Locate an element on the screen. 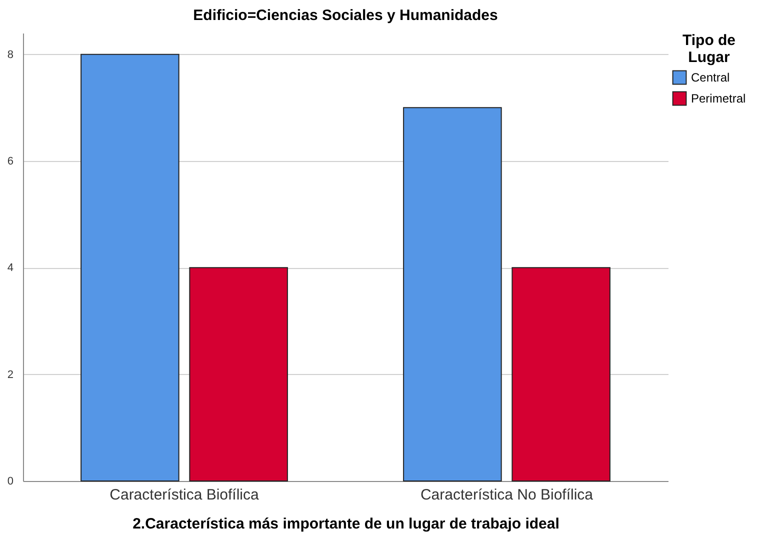 This screenshot has width=767, height=548. x-tick-label: Característica Biofílica is located at coordinates (185, 495).